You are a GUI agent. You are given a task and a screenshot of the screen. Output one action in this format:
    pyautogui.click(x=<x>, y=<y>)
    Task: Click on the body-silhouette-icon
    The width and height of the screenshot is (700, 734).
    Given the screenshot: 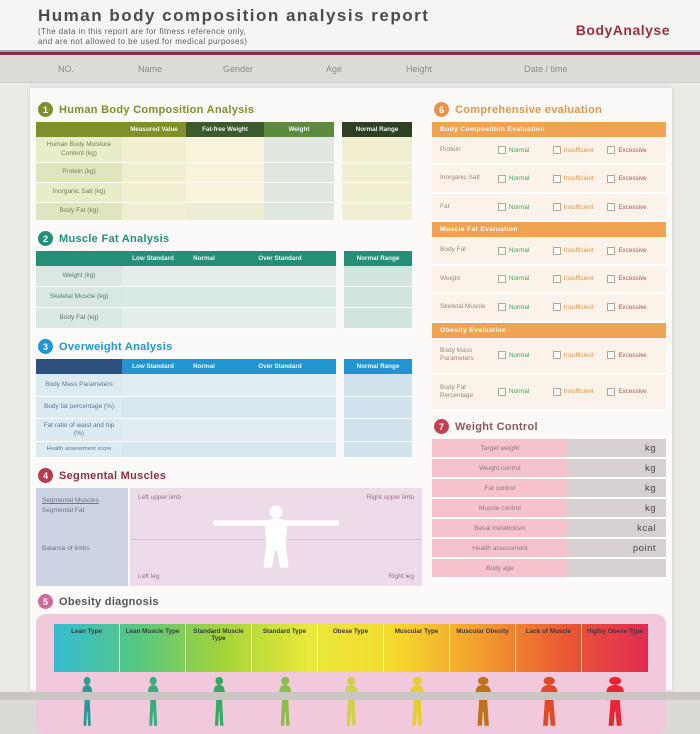 What is the action you would take?
    pyautogui.click(x=276, y=537)
    